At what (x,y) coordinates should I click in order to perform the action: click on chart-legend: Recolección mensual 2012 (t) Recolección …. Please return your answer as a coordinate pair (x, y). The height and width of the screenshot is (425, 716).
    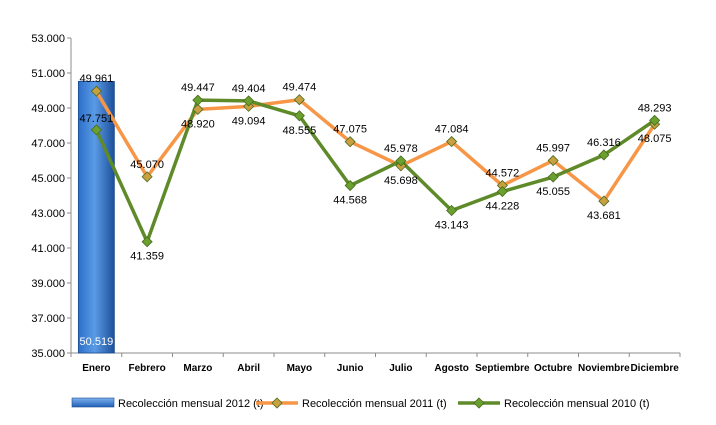
    Looking at the image, I should click on (360, 403).